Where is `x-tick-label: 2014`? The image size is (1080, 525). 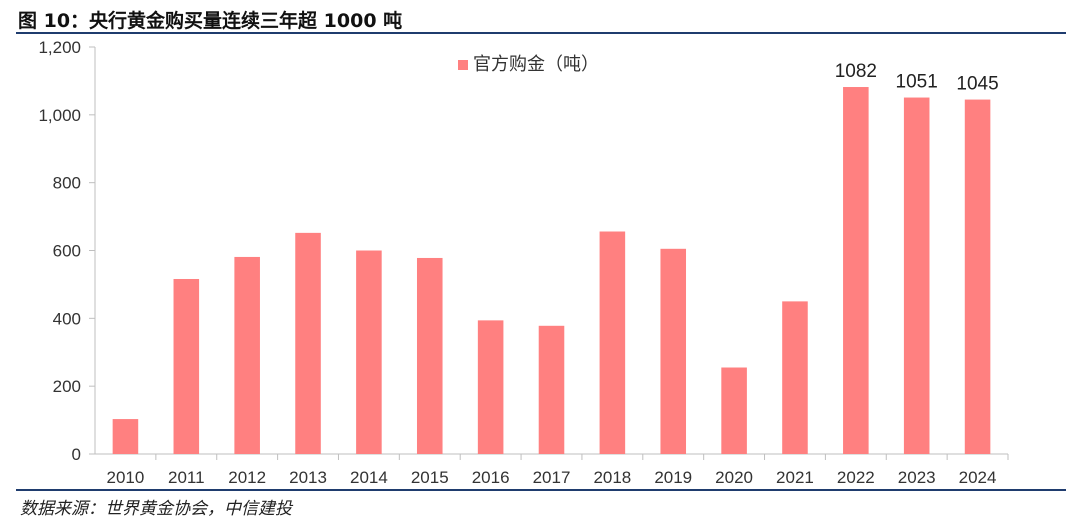
x-tick-label: 2014 is located at coordinates (369, 477).